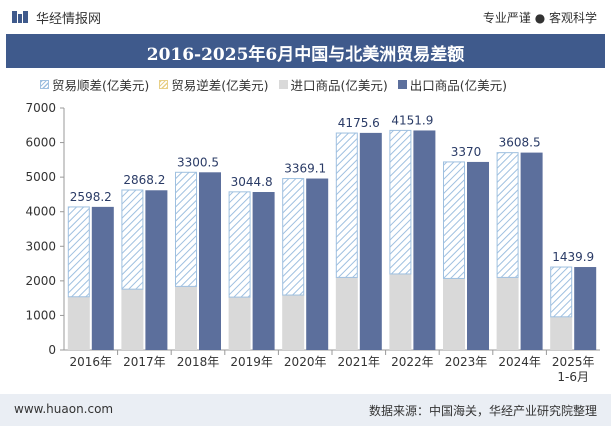  Describe the element at coordinates (64, 409) in the screenshot. I see `website-link: www.huaon.com` at that location.